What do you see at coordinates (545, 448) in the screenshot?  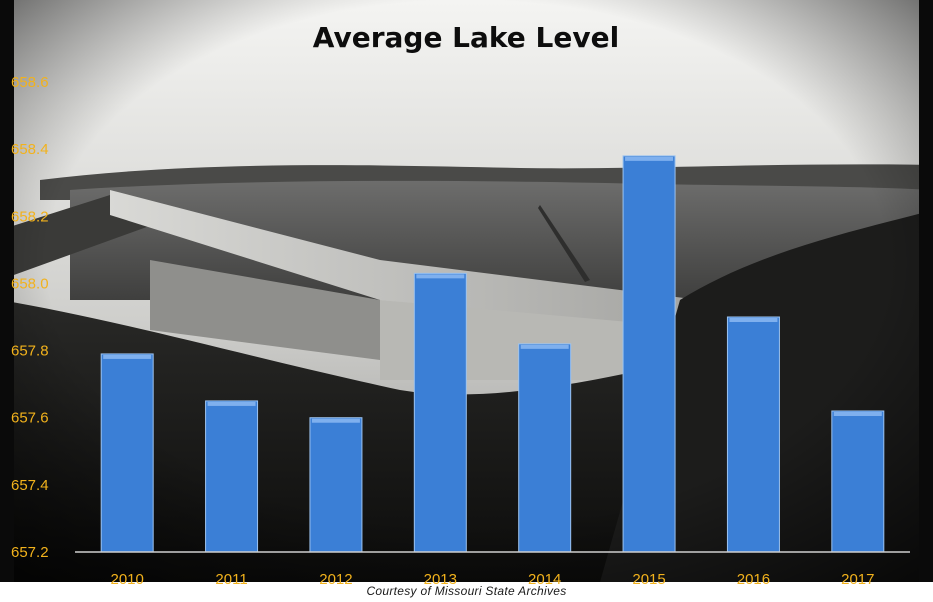 I see `bar-2014` at bounding box center [545, 448].